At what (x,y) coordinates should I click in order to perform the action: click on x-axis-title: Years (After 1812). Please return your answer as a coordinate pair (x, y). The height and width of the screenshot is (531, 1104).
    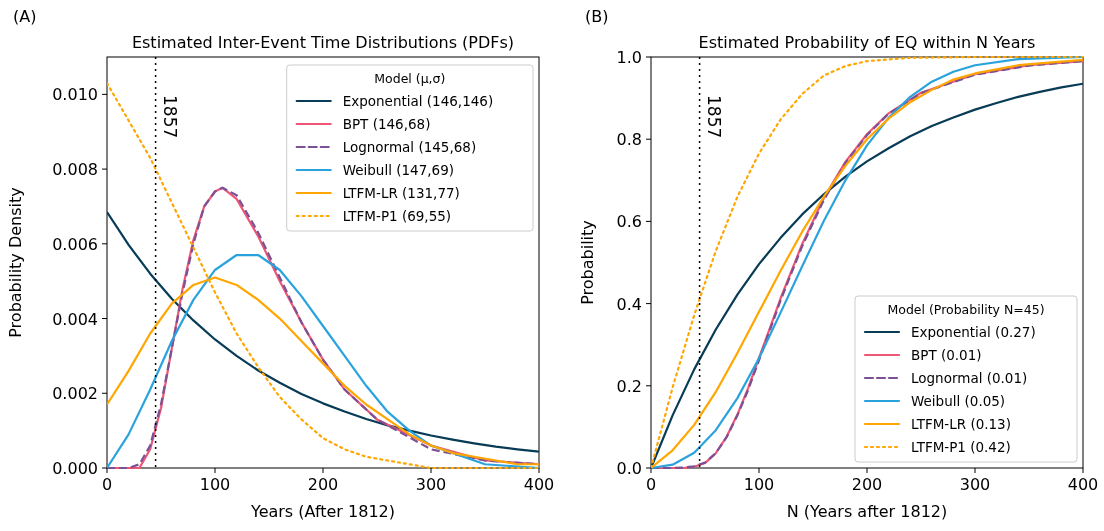
    Looking at the image, I should click on (322, 511).